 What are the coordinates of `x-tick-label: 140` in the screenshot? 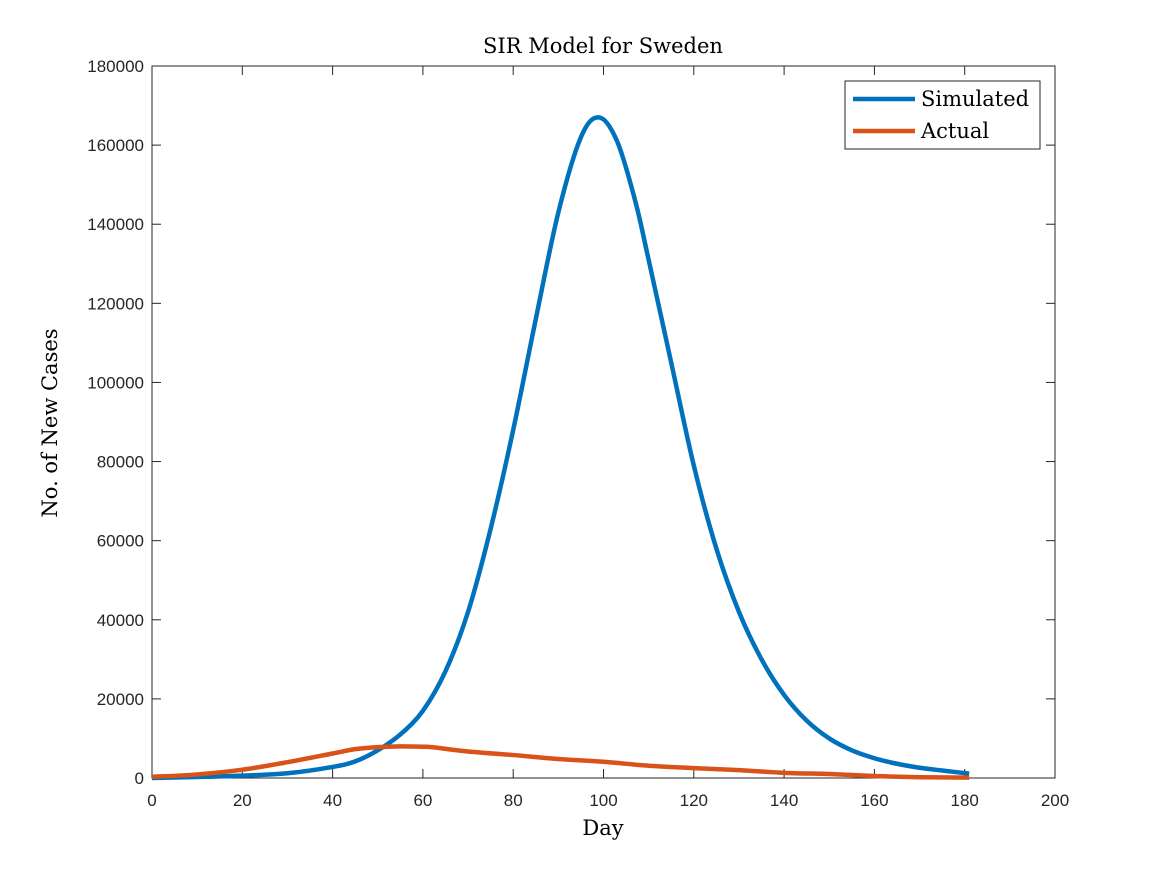 It's located at (784, 800).